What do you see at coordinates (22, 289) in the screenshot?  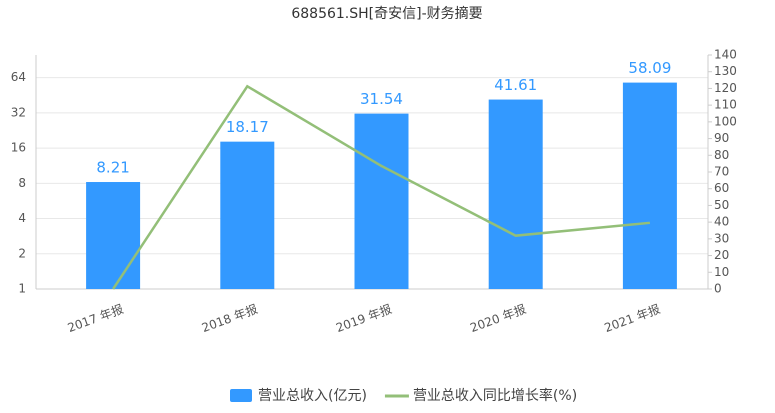 I see `y-tick-label: 1` at bounding box center [22, 289].